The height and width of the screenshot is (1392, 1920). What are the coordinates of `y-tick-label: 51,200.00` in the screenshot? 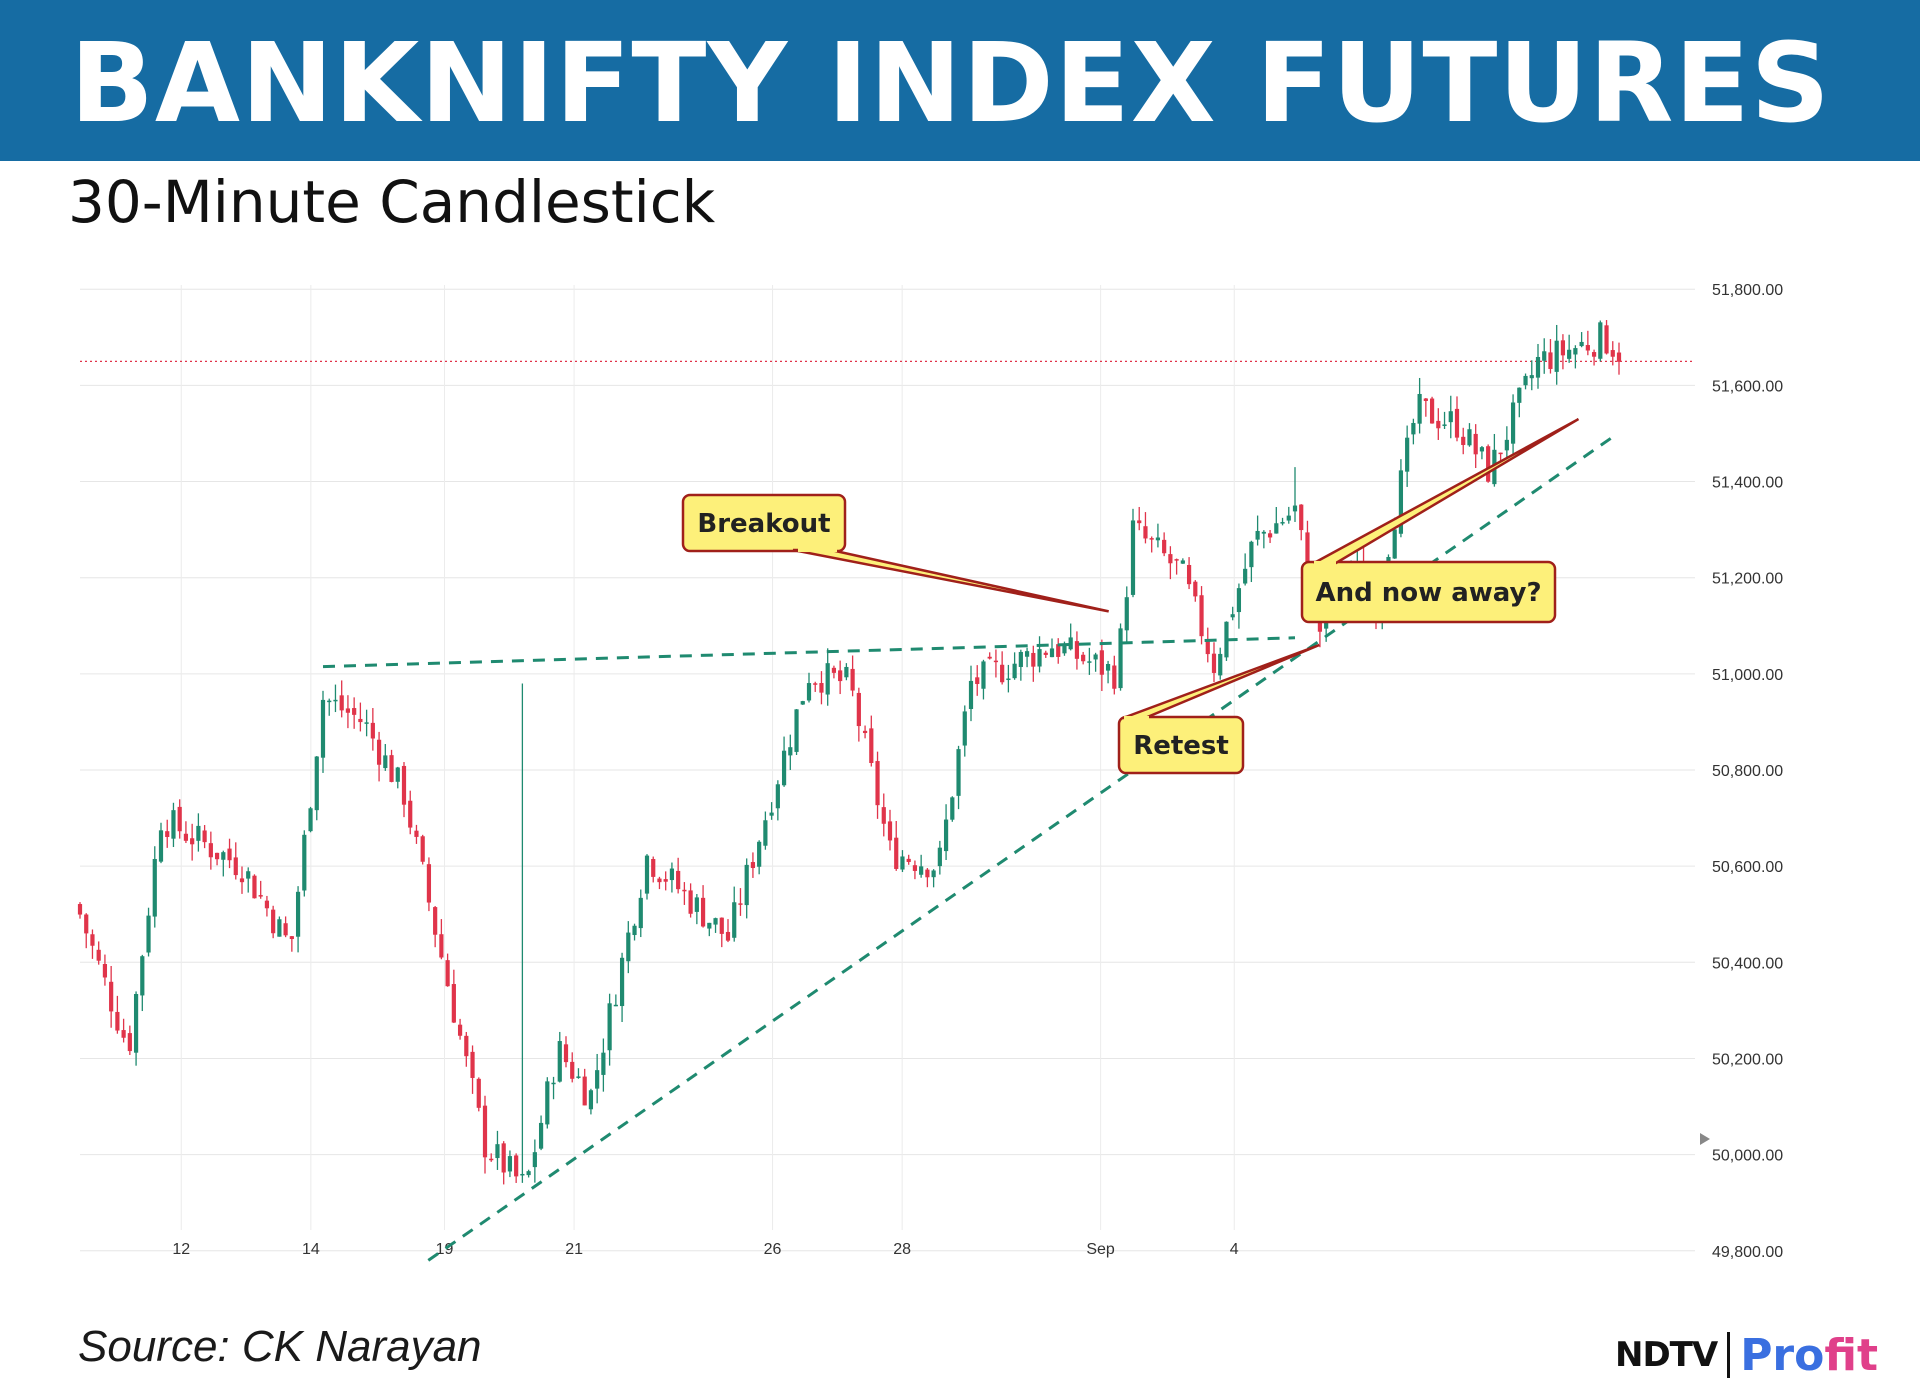 It's located at (1747, 579).